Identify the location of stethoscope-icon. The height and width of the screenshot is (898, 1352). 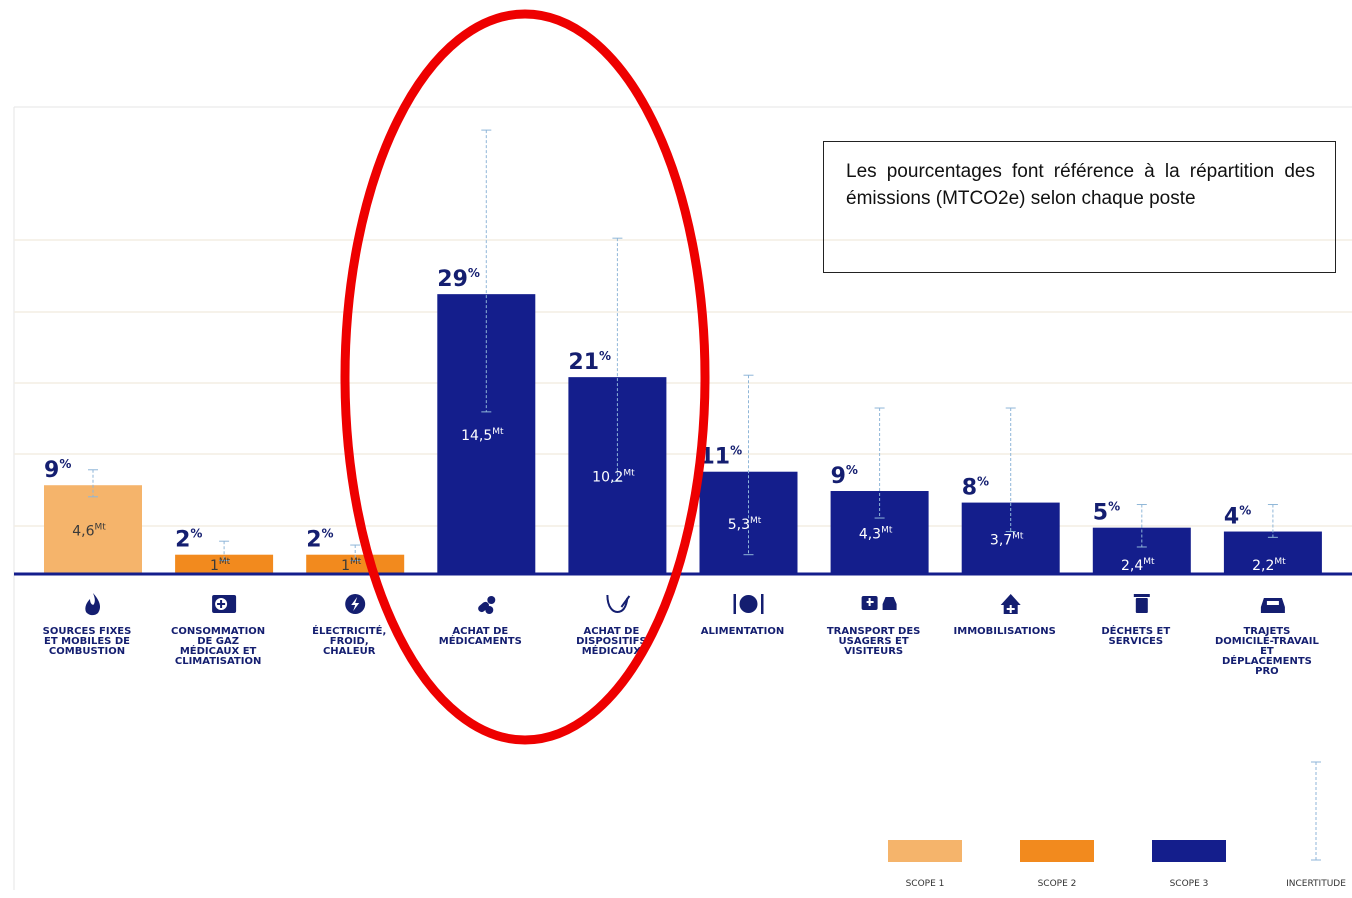
(618, 604).